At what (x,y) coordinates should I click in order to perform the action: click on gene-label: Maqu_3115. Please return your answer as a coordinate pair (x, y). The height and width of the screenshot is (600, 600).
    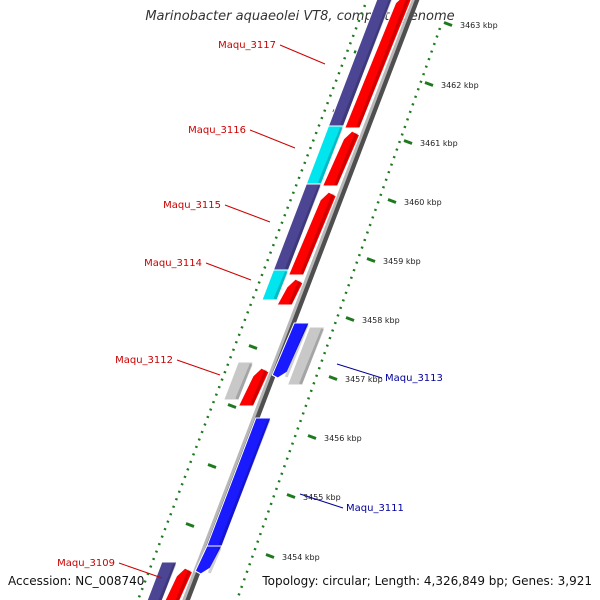
    Looking at the image, I should click on (192, 205).